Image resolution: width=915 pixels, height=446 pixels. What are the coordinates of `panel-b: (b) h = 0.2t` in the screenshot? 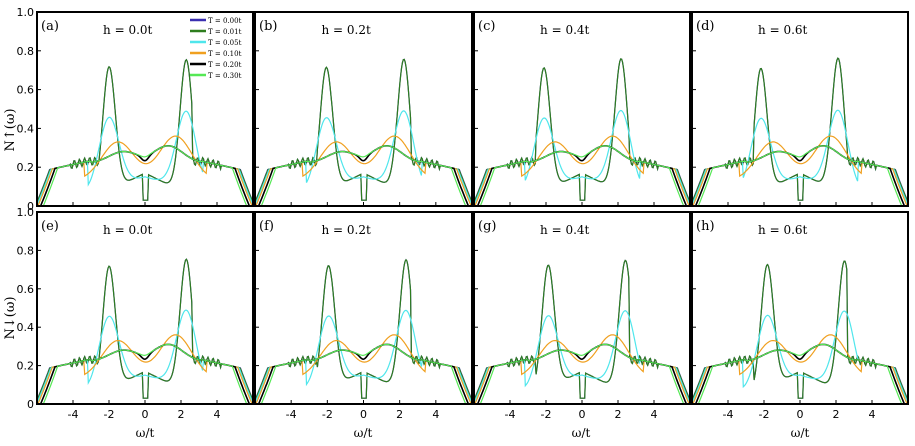 It's located at (363, 109).